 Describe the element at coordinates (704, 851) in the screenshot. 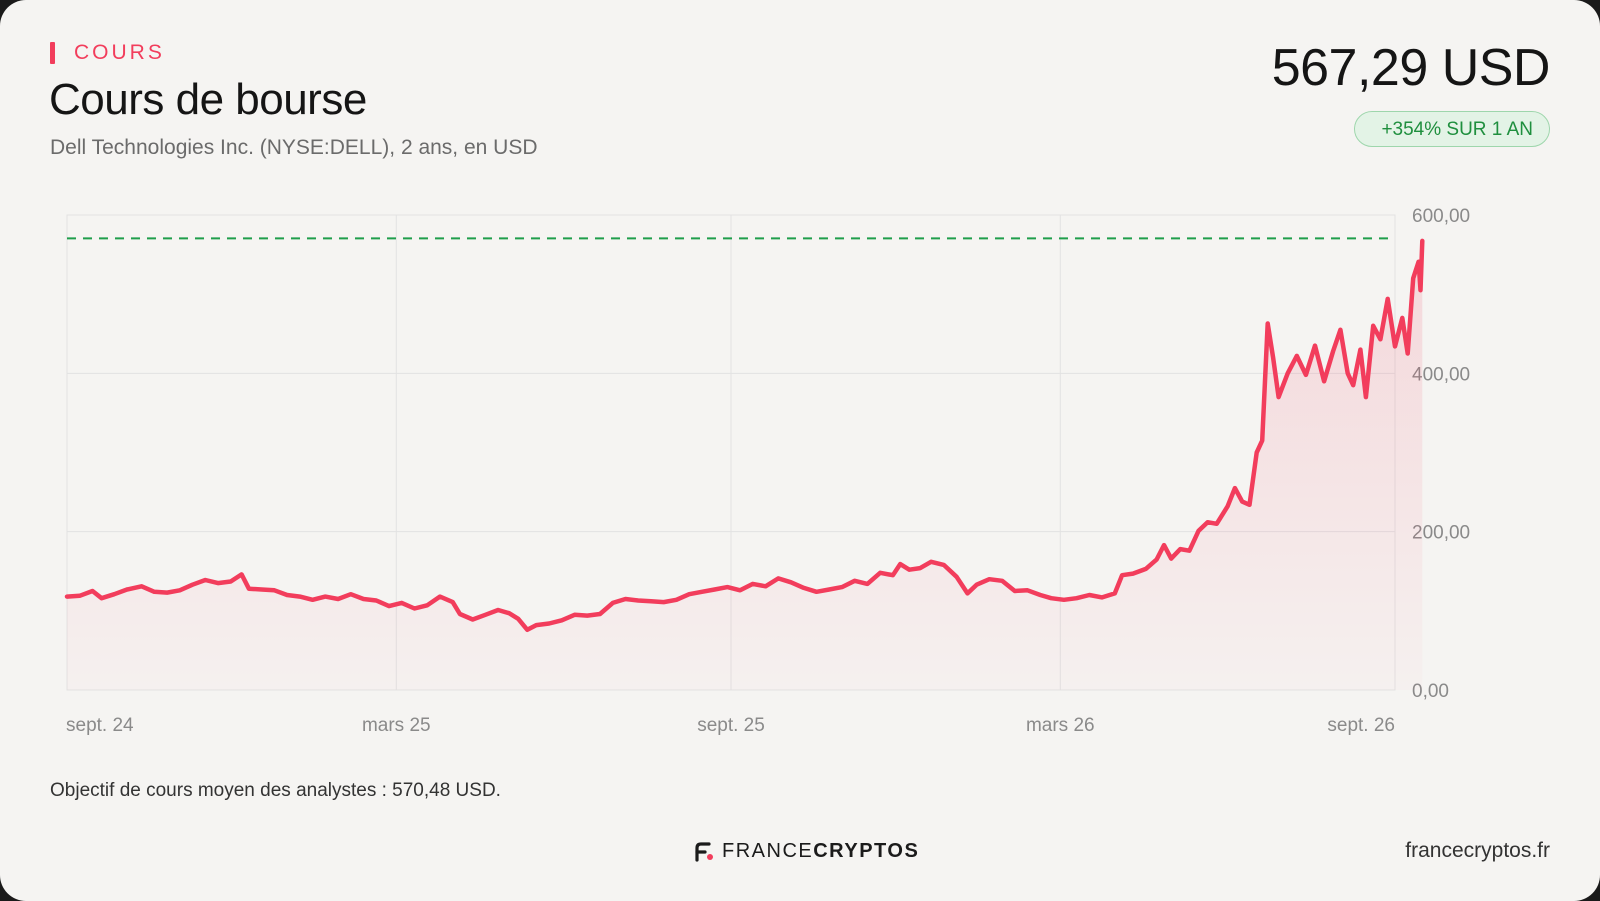

I see `brand-mark-icon` at that location.